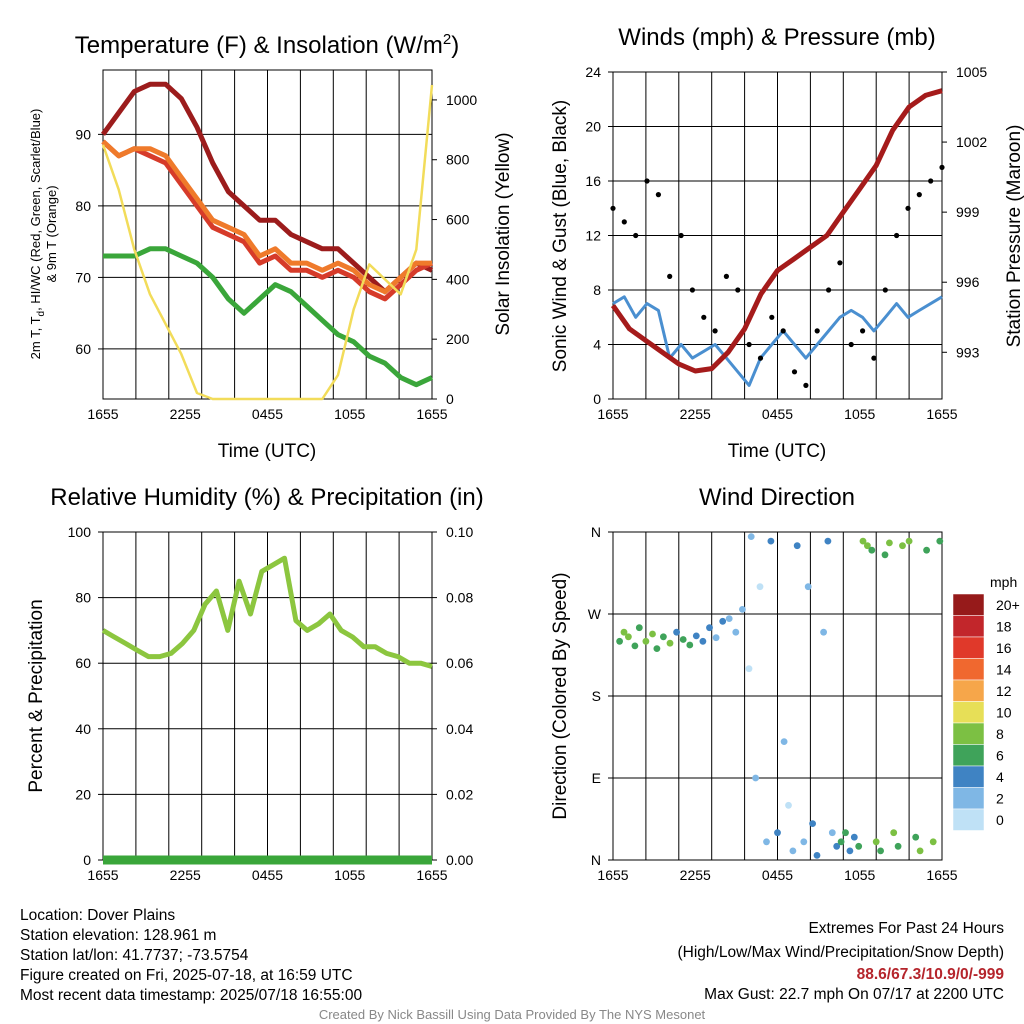 Image resolution: width=1024 pixels, height=1024 pixels. What do you see at coordinates (83, 663) in the screenshot?
I see `humidity-y-tick-label: 60` at bounding box center [83, 663].